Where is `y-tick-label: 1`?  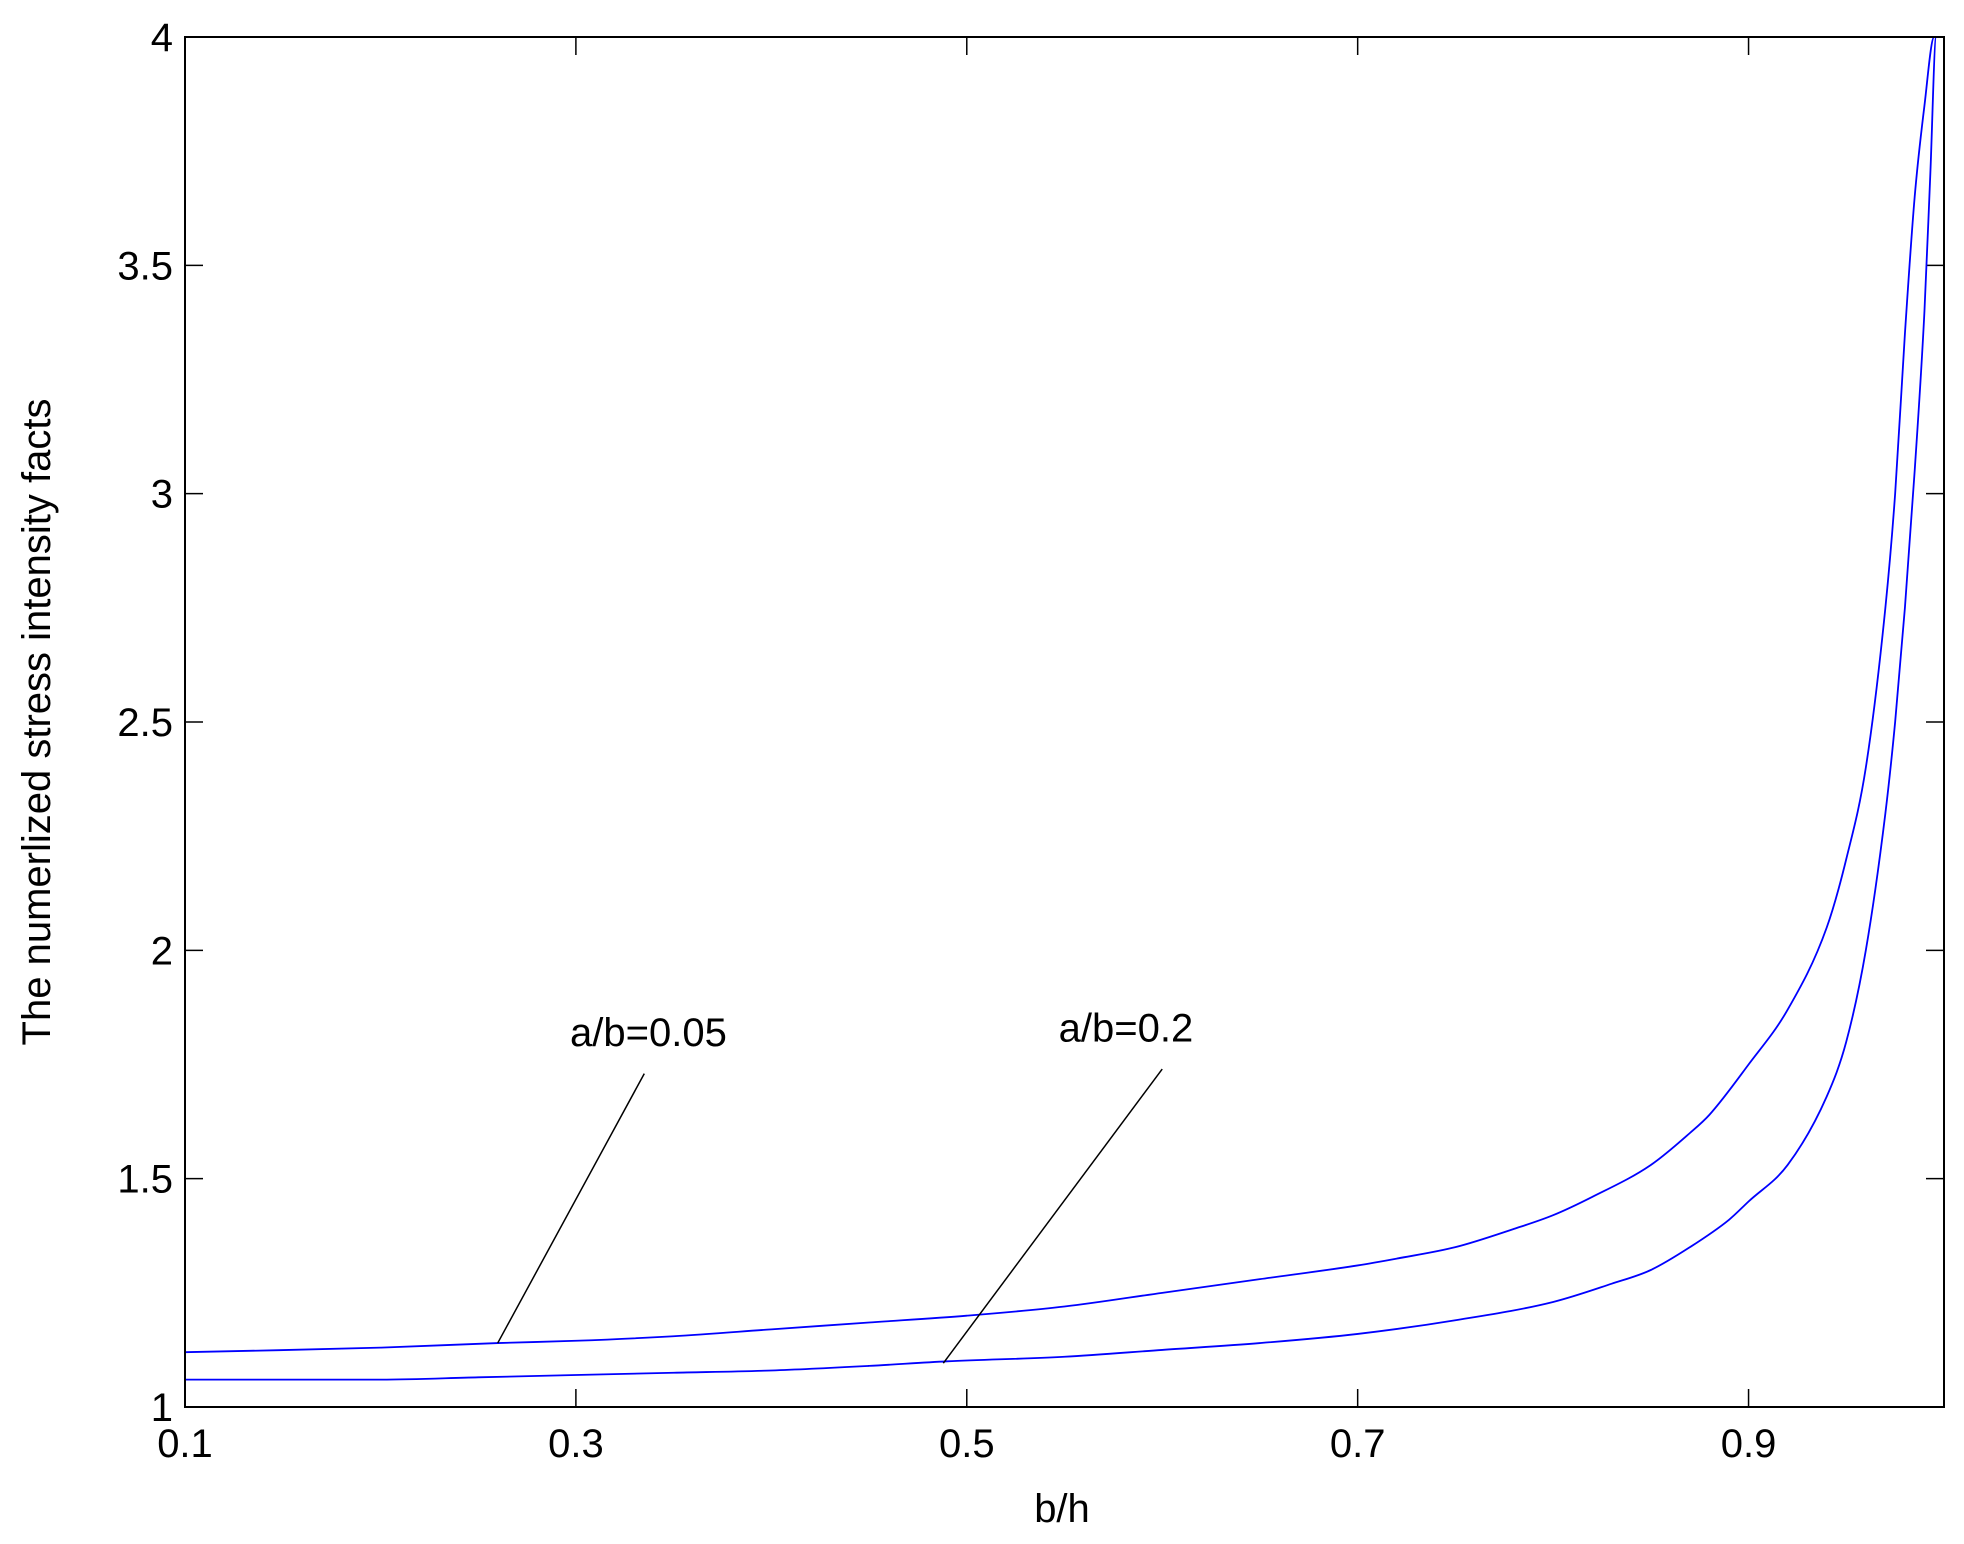 y-tick-label: 1 is located at coordinates (162, 1408).